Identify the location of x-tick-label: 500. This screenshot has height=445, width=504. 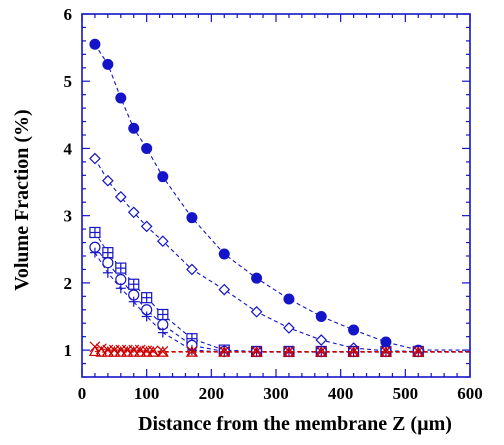
(406, 393).